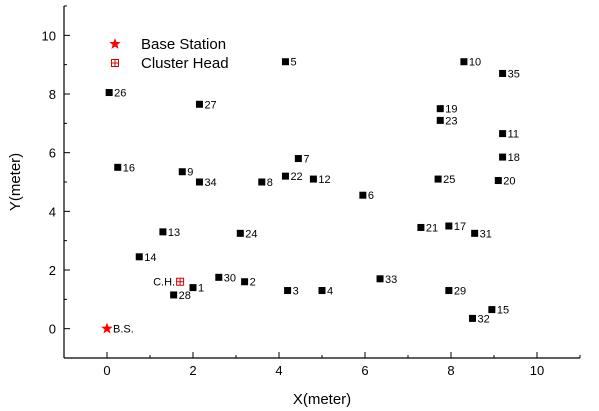 The height and width of the screenshot is (411, 599). What do you see at coordinates (115, 43) in the screenshot?
I see `legend-star-icon` at bounding box center [115, 43].